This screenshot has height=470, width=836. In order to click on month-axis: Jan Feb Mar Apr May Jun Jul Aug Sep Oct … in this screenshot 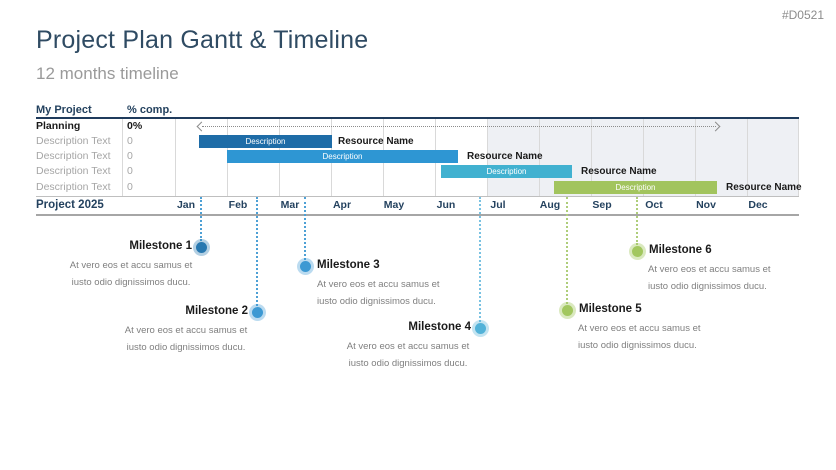, I will do `click(472, 205)`.